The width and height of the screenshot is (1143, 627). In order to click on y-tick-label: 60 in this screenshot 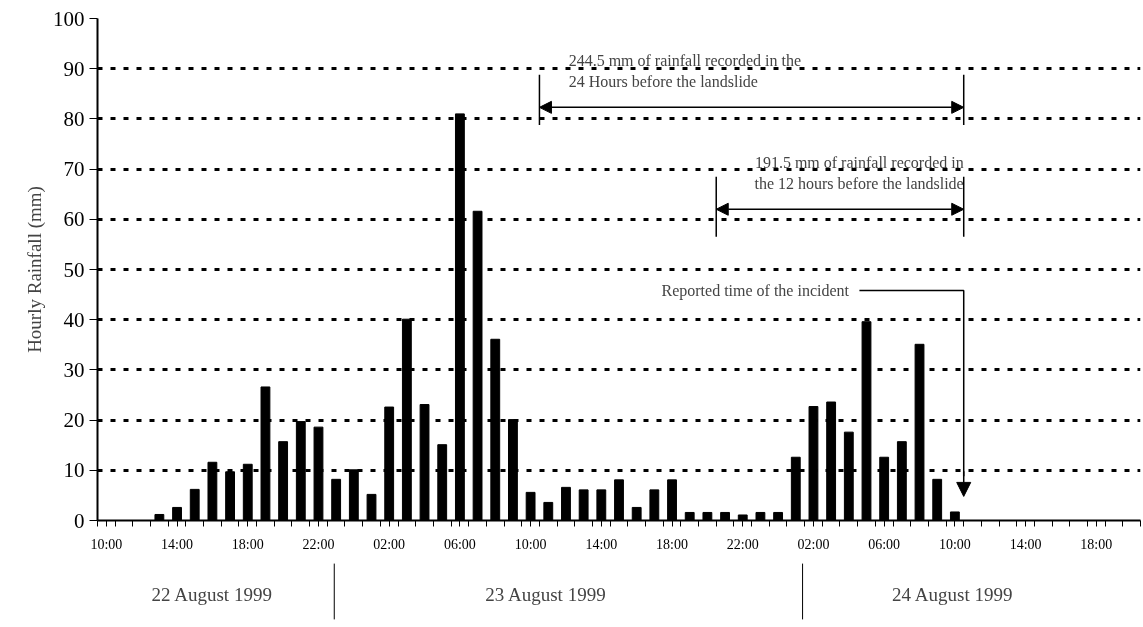, I will do `click(74, 219)`.